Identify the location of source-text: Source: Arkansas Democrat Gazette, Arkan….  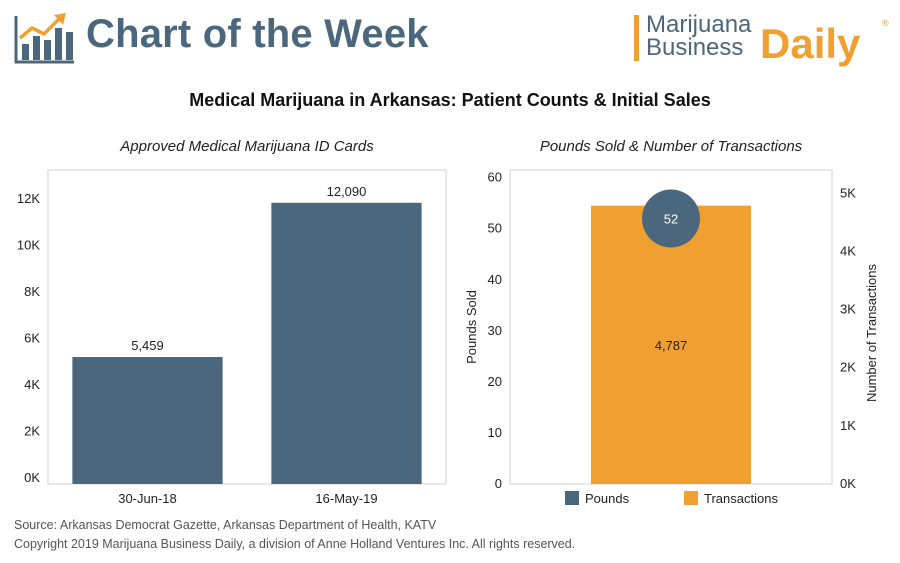
(225, 525).